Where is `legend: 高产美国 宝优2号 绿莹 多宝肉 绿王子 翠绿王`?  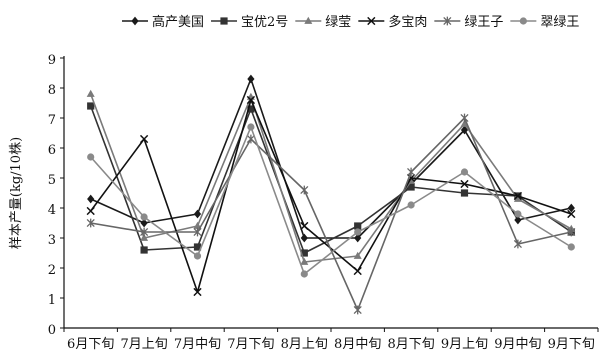
legend: 高产美国 宝优2号 绿莹 多宝肉 绿王子 翠绿王 is located at coordinates (350, 22).